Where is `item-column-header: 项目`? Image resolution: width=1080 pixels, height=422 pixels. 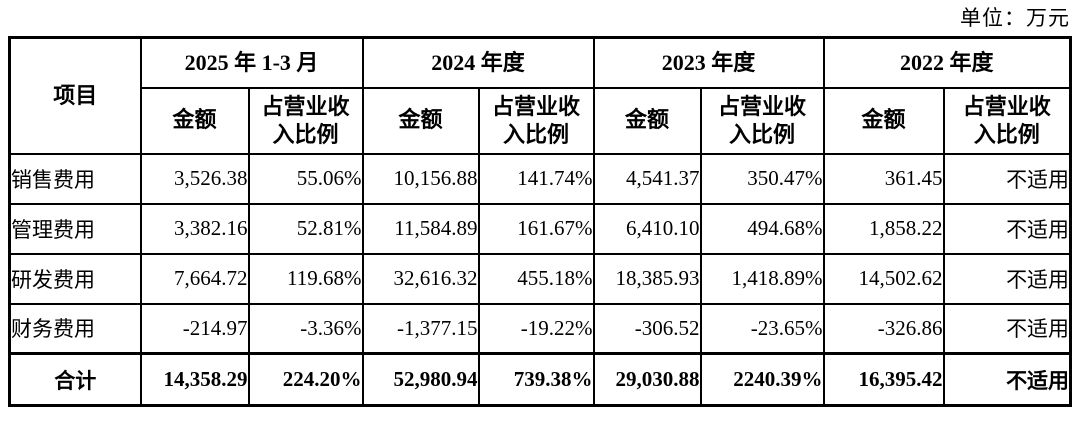 item-column-header: 项目 is located at coordinates (75, 95).